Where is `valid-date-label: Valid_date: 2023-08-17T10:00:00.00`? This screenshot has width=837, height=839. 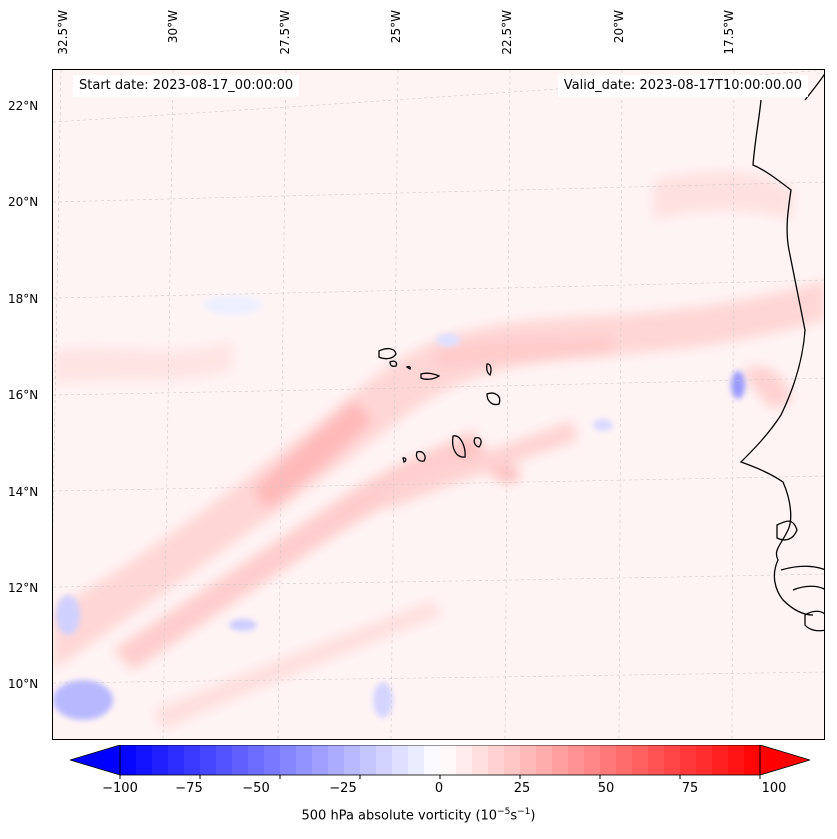 valid-date-label: Valid_date: 2023-08-17T10:00:00.00 is located at coordinates (682, 86).